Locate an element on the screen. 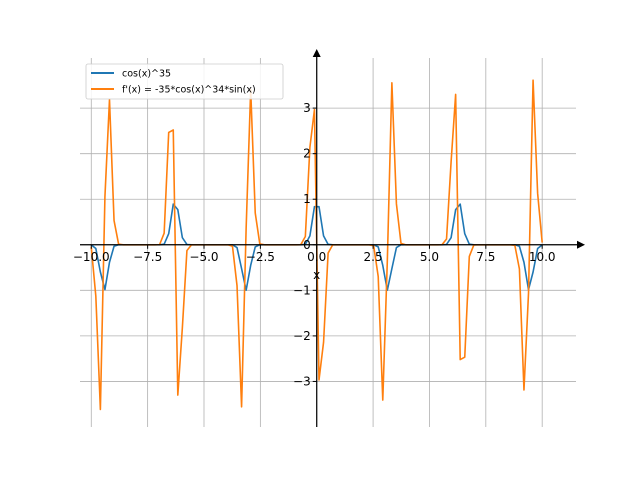 Image resolution: width=640 pixels, height=480 pixels. y-tick-label: 2 is located at coordinates (307, 154).